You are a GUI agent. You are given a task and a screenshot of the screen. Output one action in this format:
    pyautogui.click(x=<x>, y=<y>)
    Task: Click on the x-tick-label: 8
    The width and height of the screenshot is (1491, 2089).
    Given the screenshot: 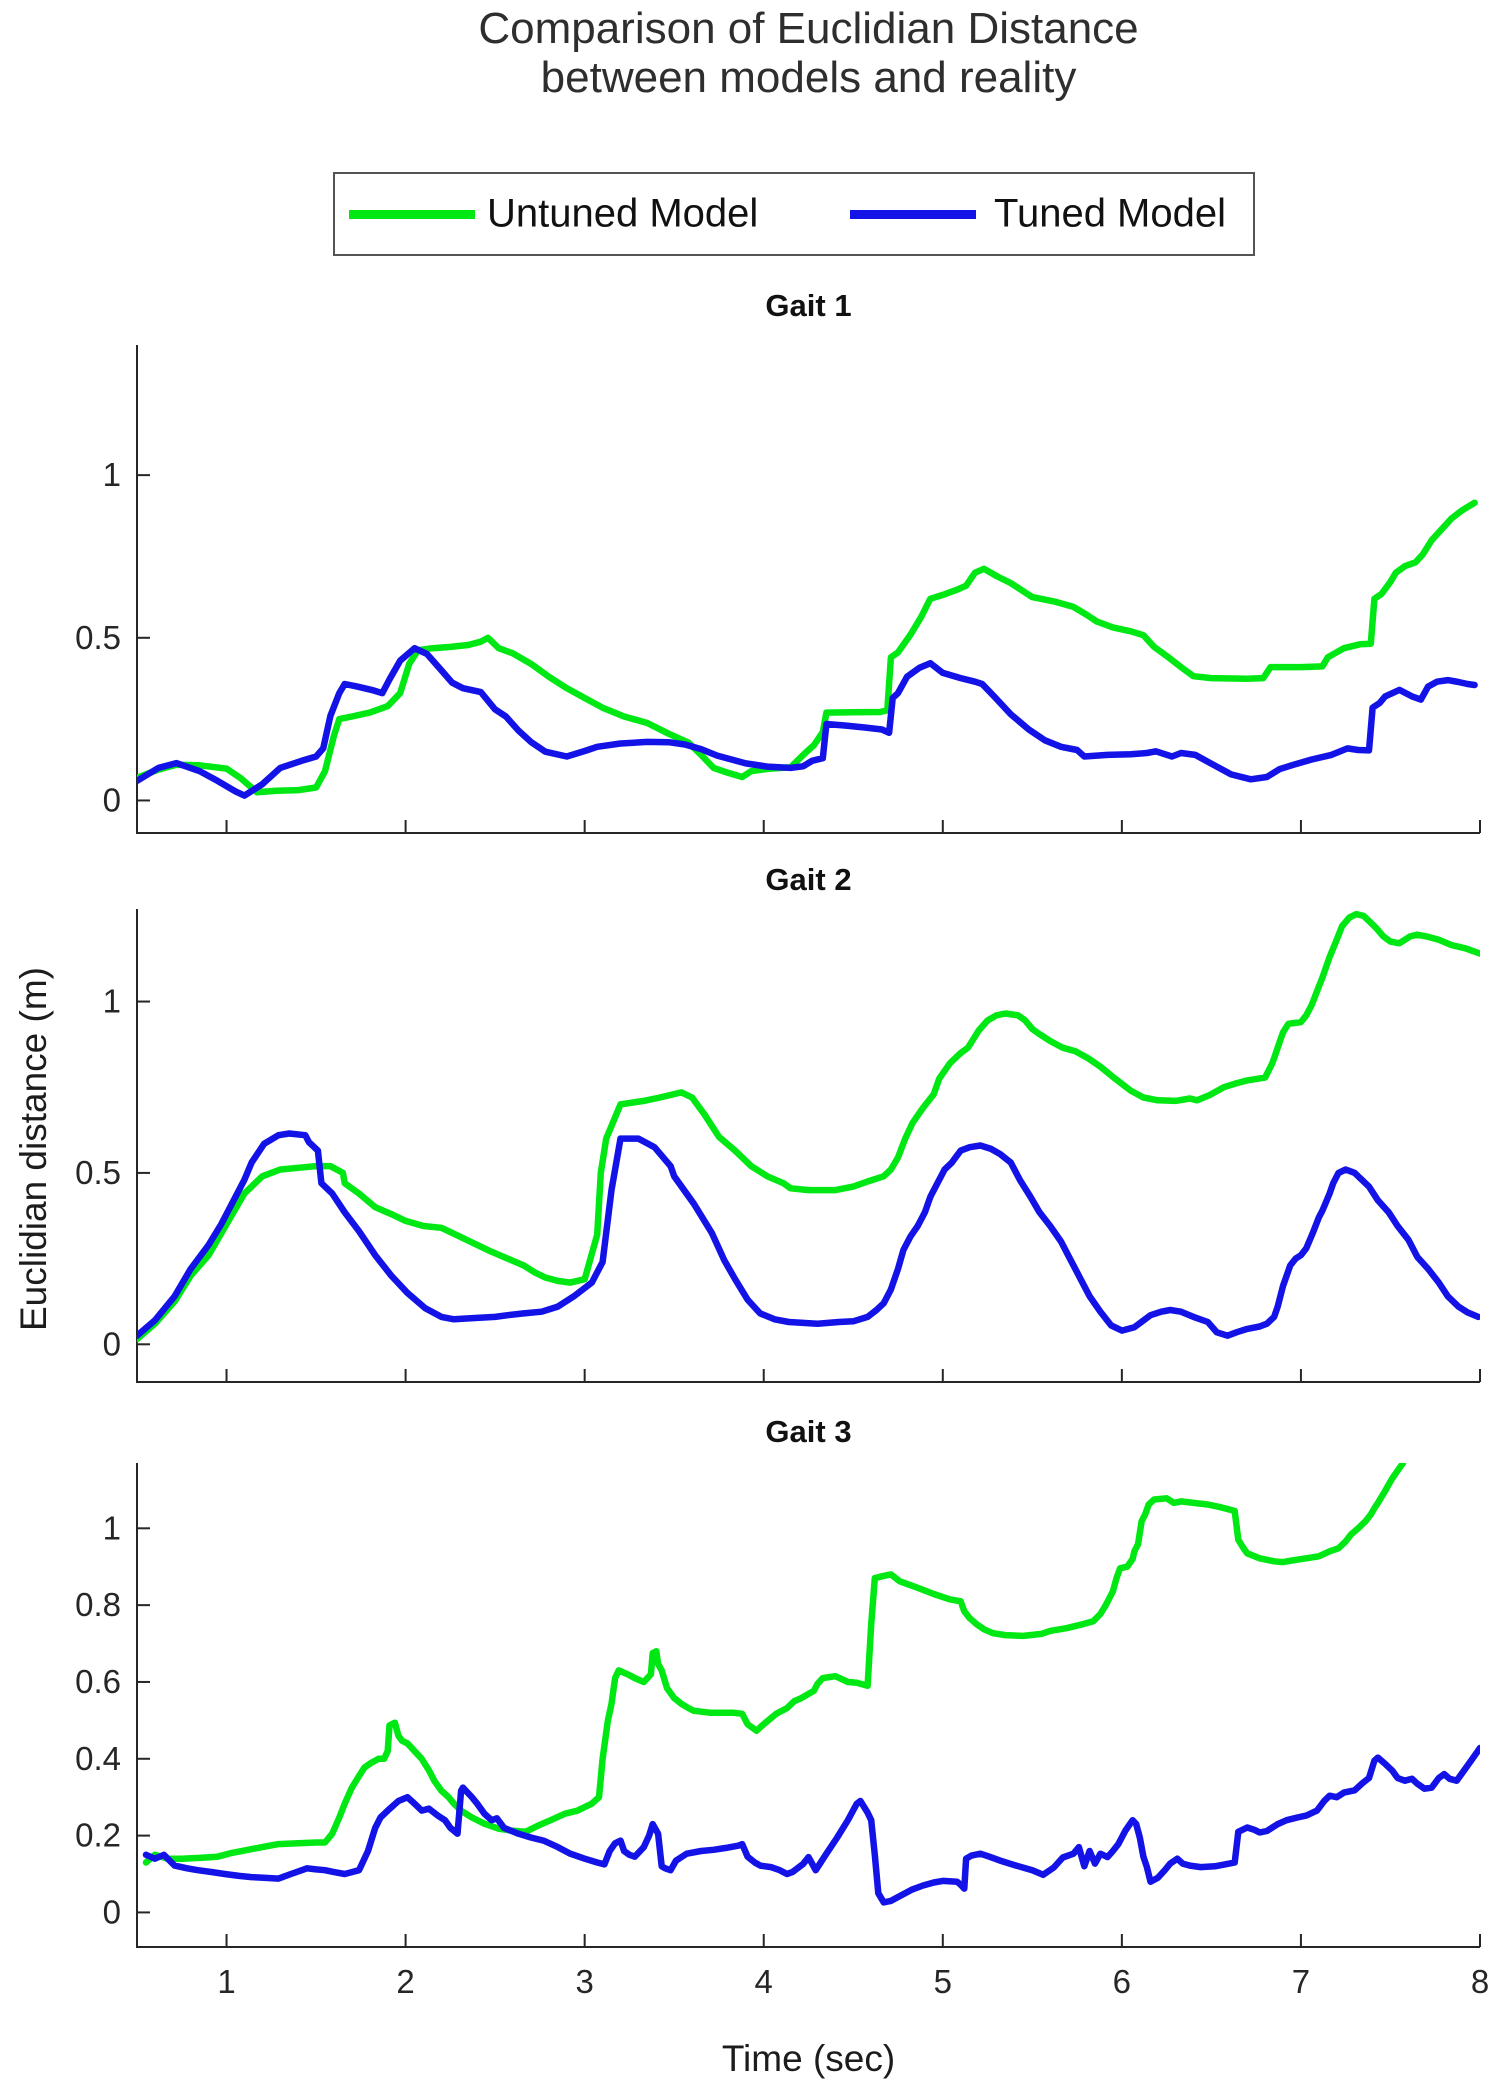 What is the action you would take?
    pyautogui.click(x=1480, y=1981)
    